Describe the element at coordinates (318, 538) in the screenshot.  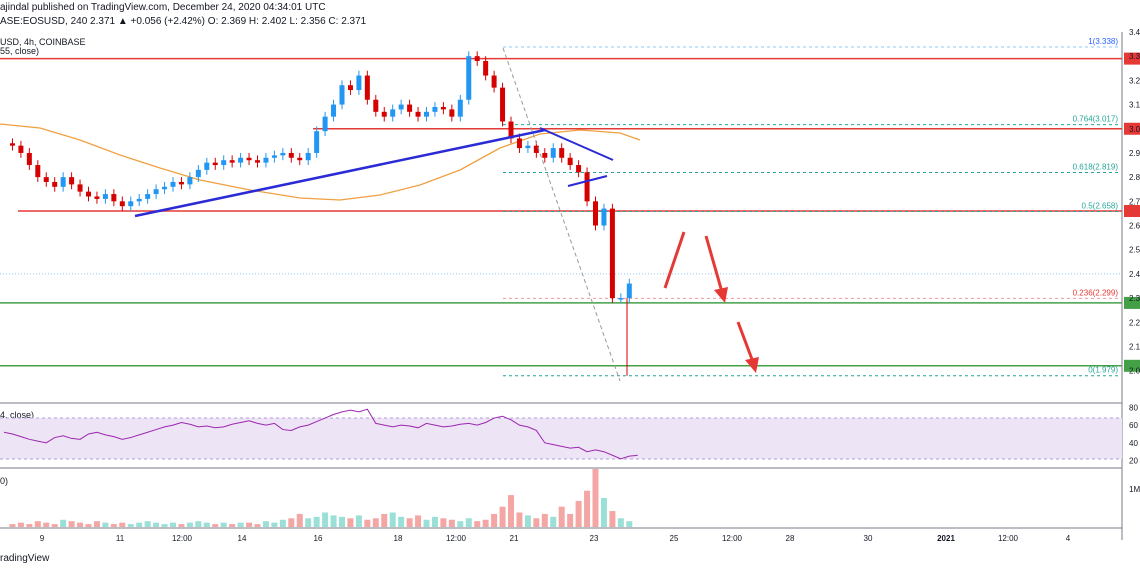
I see `time-tick: 16` at that location.